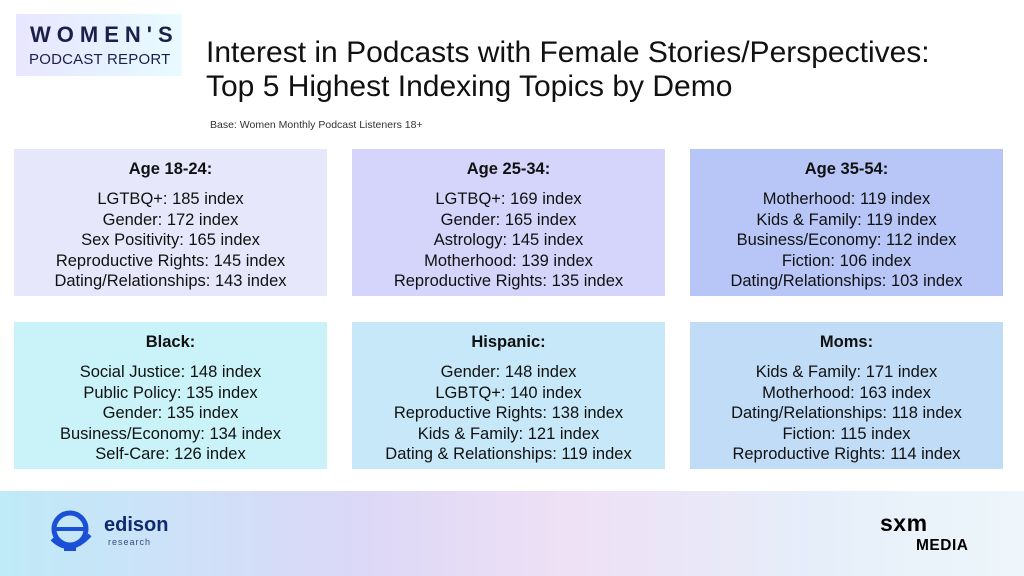 This screenshot has width=1024, height=576. What do you see at coordinates (846, 433) in the screenshot?
I see `topic-line: Fiction: 115 index` at bounding box center [846, 433].